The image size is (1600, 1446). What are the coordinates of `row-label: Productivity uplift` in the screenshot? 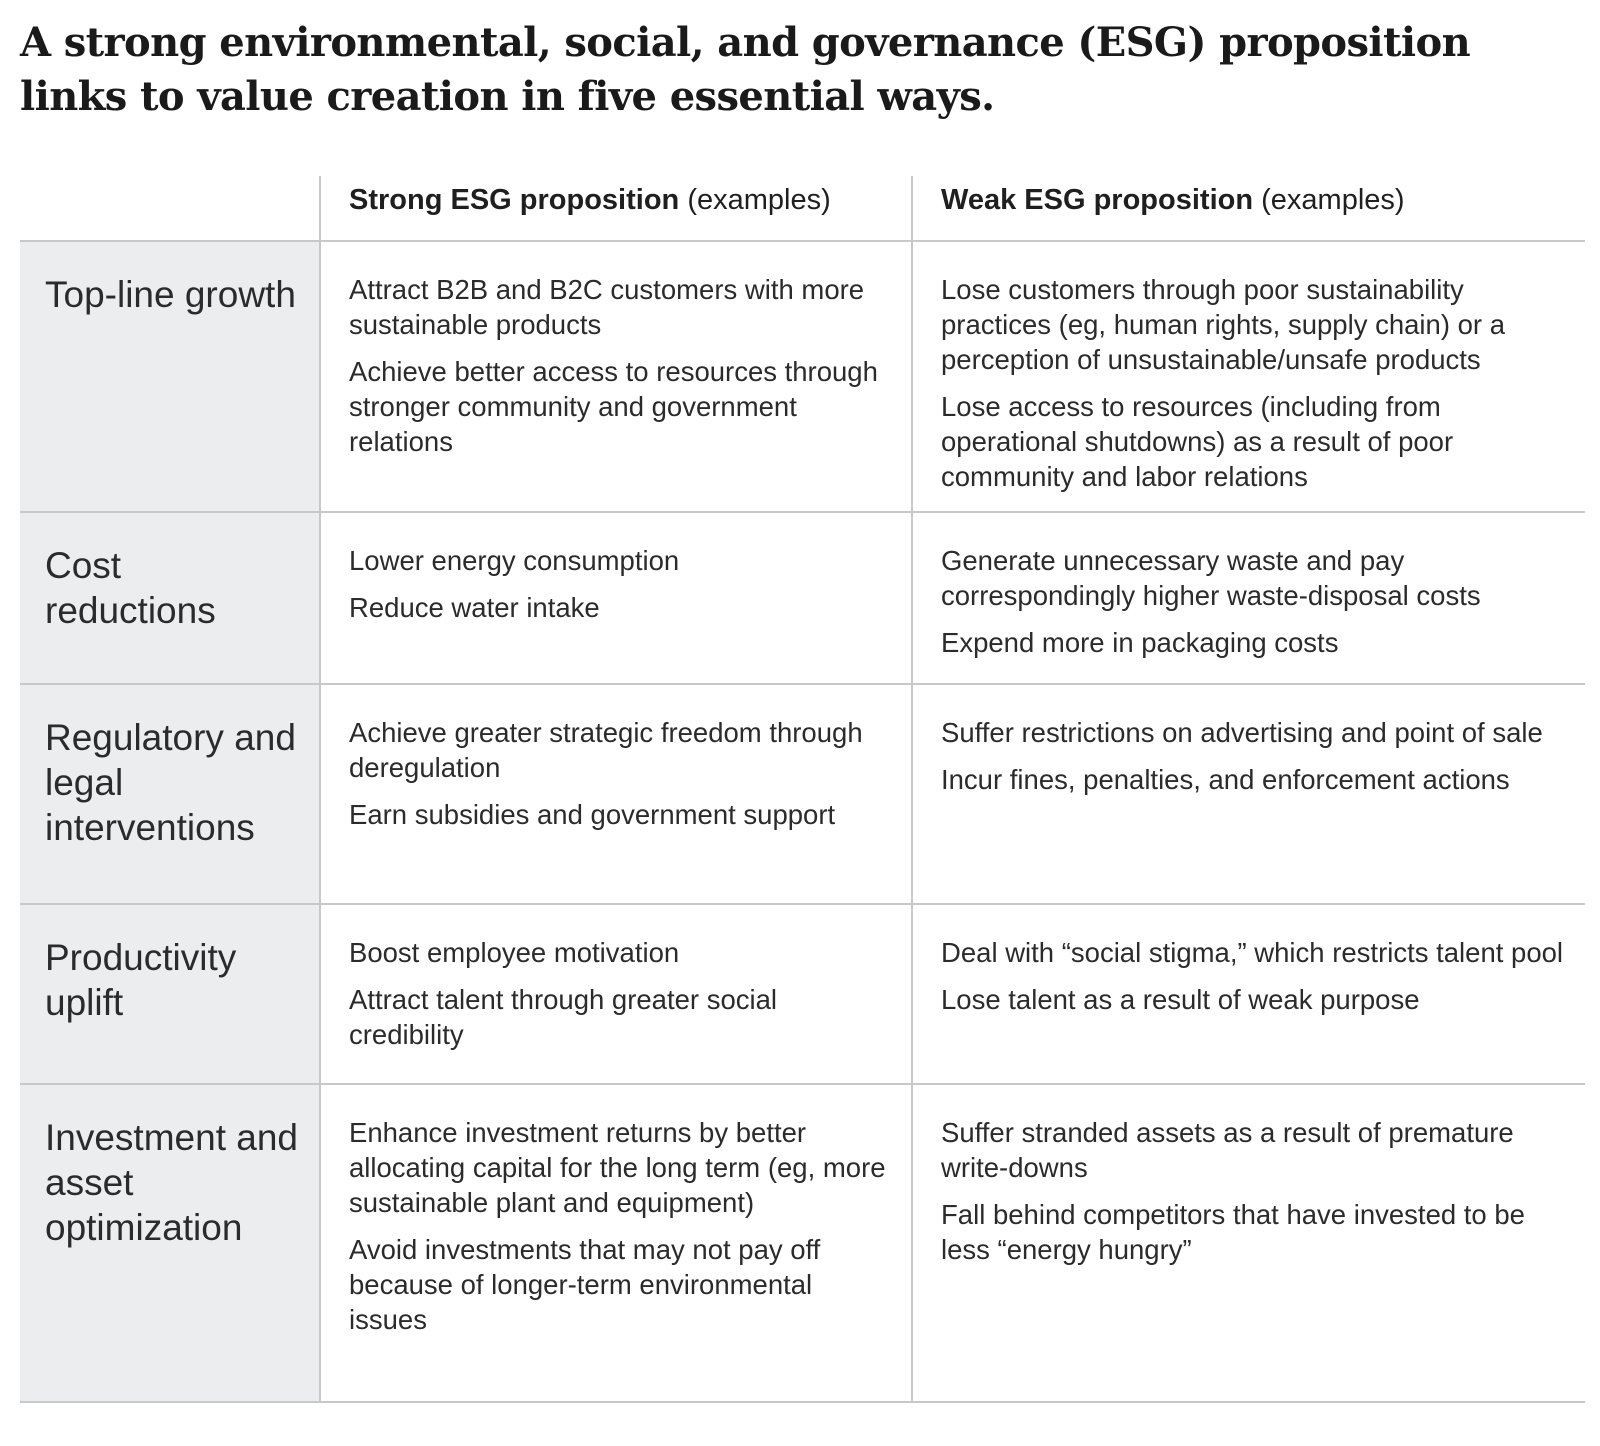 It's located at (141, 980).